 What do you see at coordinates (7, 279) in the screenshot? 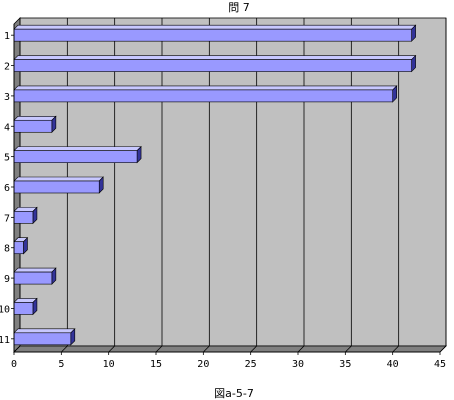
I see `y-tick-label: 9` at bounding box center [7, 279].